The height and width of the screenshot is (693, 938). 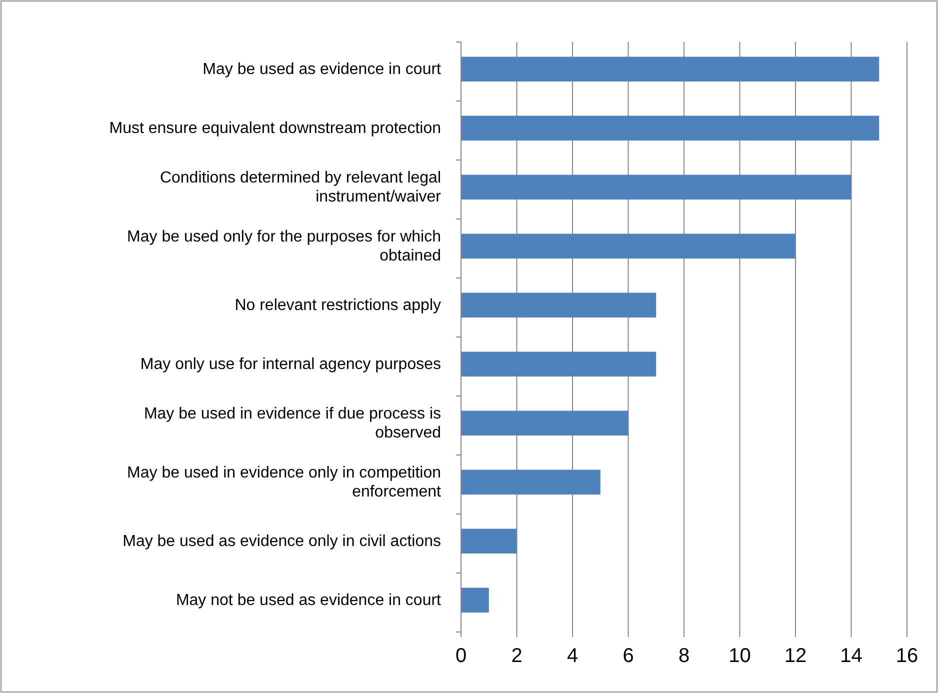 What do you see at coordinates (290, 365) in the screenshot?
I see `y-tick-label: May only use for internal agency purposes` at bounding box center [290, 365].